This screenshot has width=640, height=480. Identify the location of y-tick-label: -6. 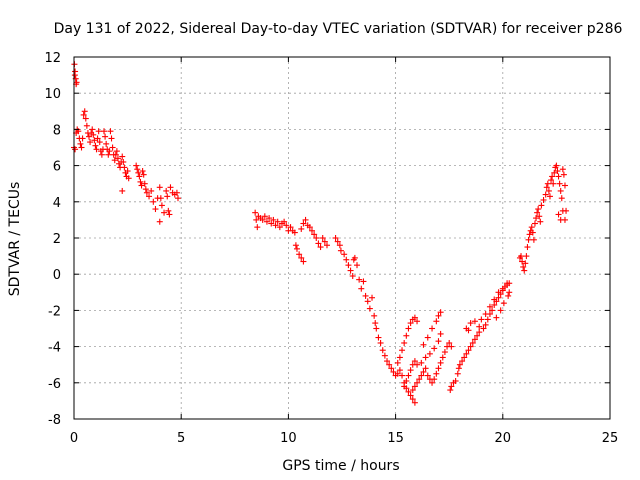
(54, 384).